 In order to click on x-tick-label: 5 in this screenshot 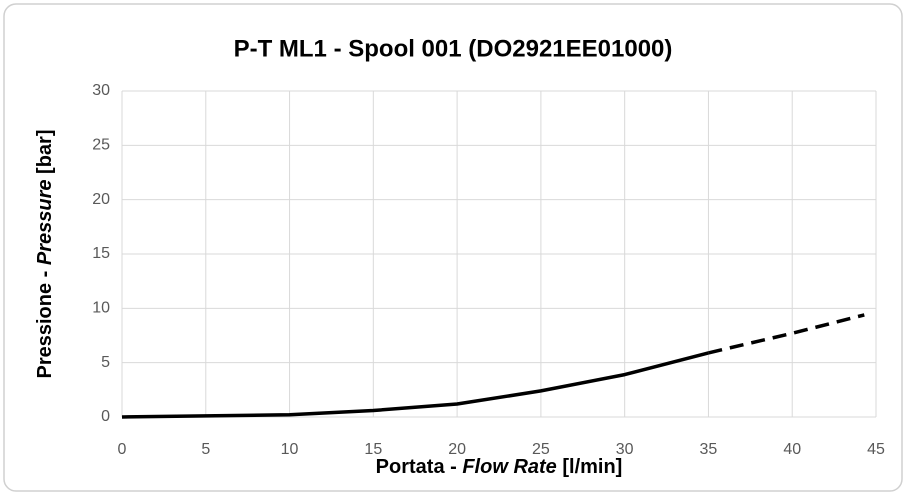, I will do `click(205, 449)`.